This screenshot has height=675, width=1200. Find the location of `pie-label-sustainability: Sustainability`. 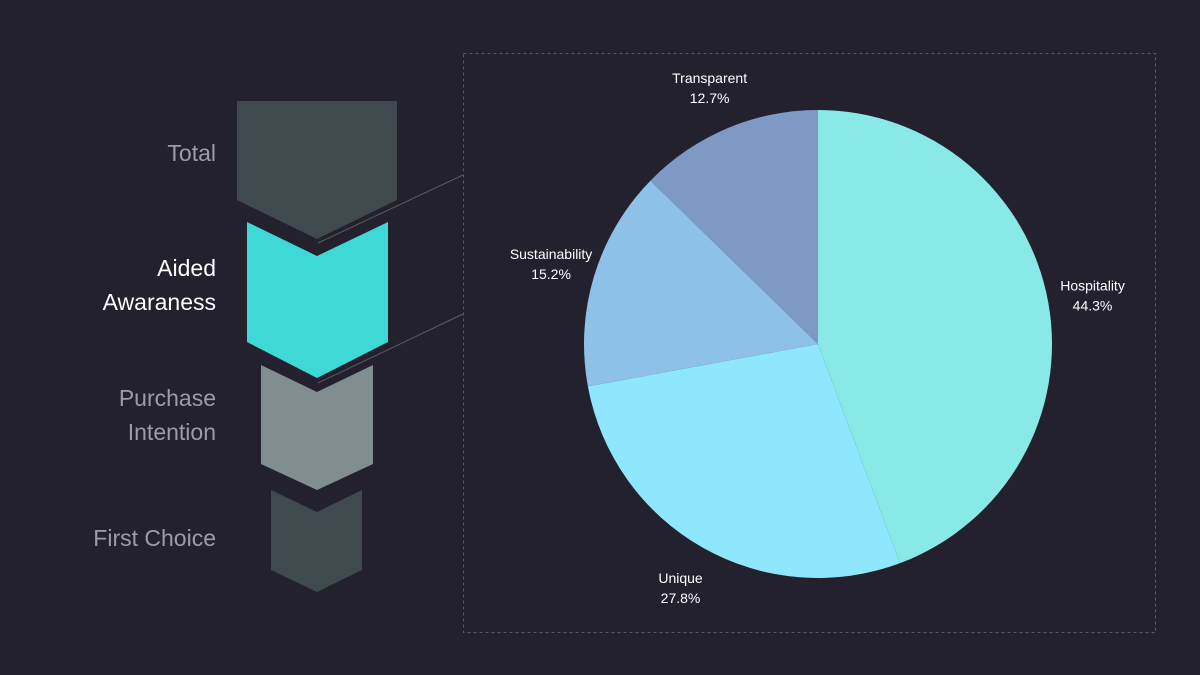

pie-label-sustainability: Sustainability is located at coordinates (551, 254).